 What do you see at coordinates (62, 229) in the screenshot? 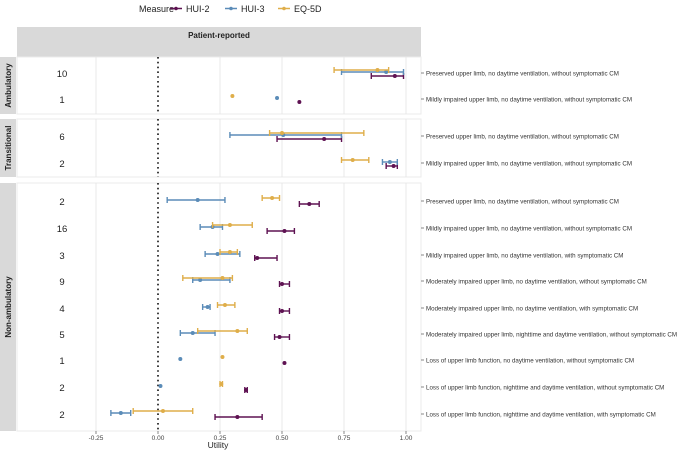
I see `sample-size-label: 16` at bounding box center [62, 229].